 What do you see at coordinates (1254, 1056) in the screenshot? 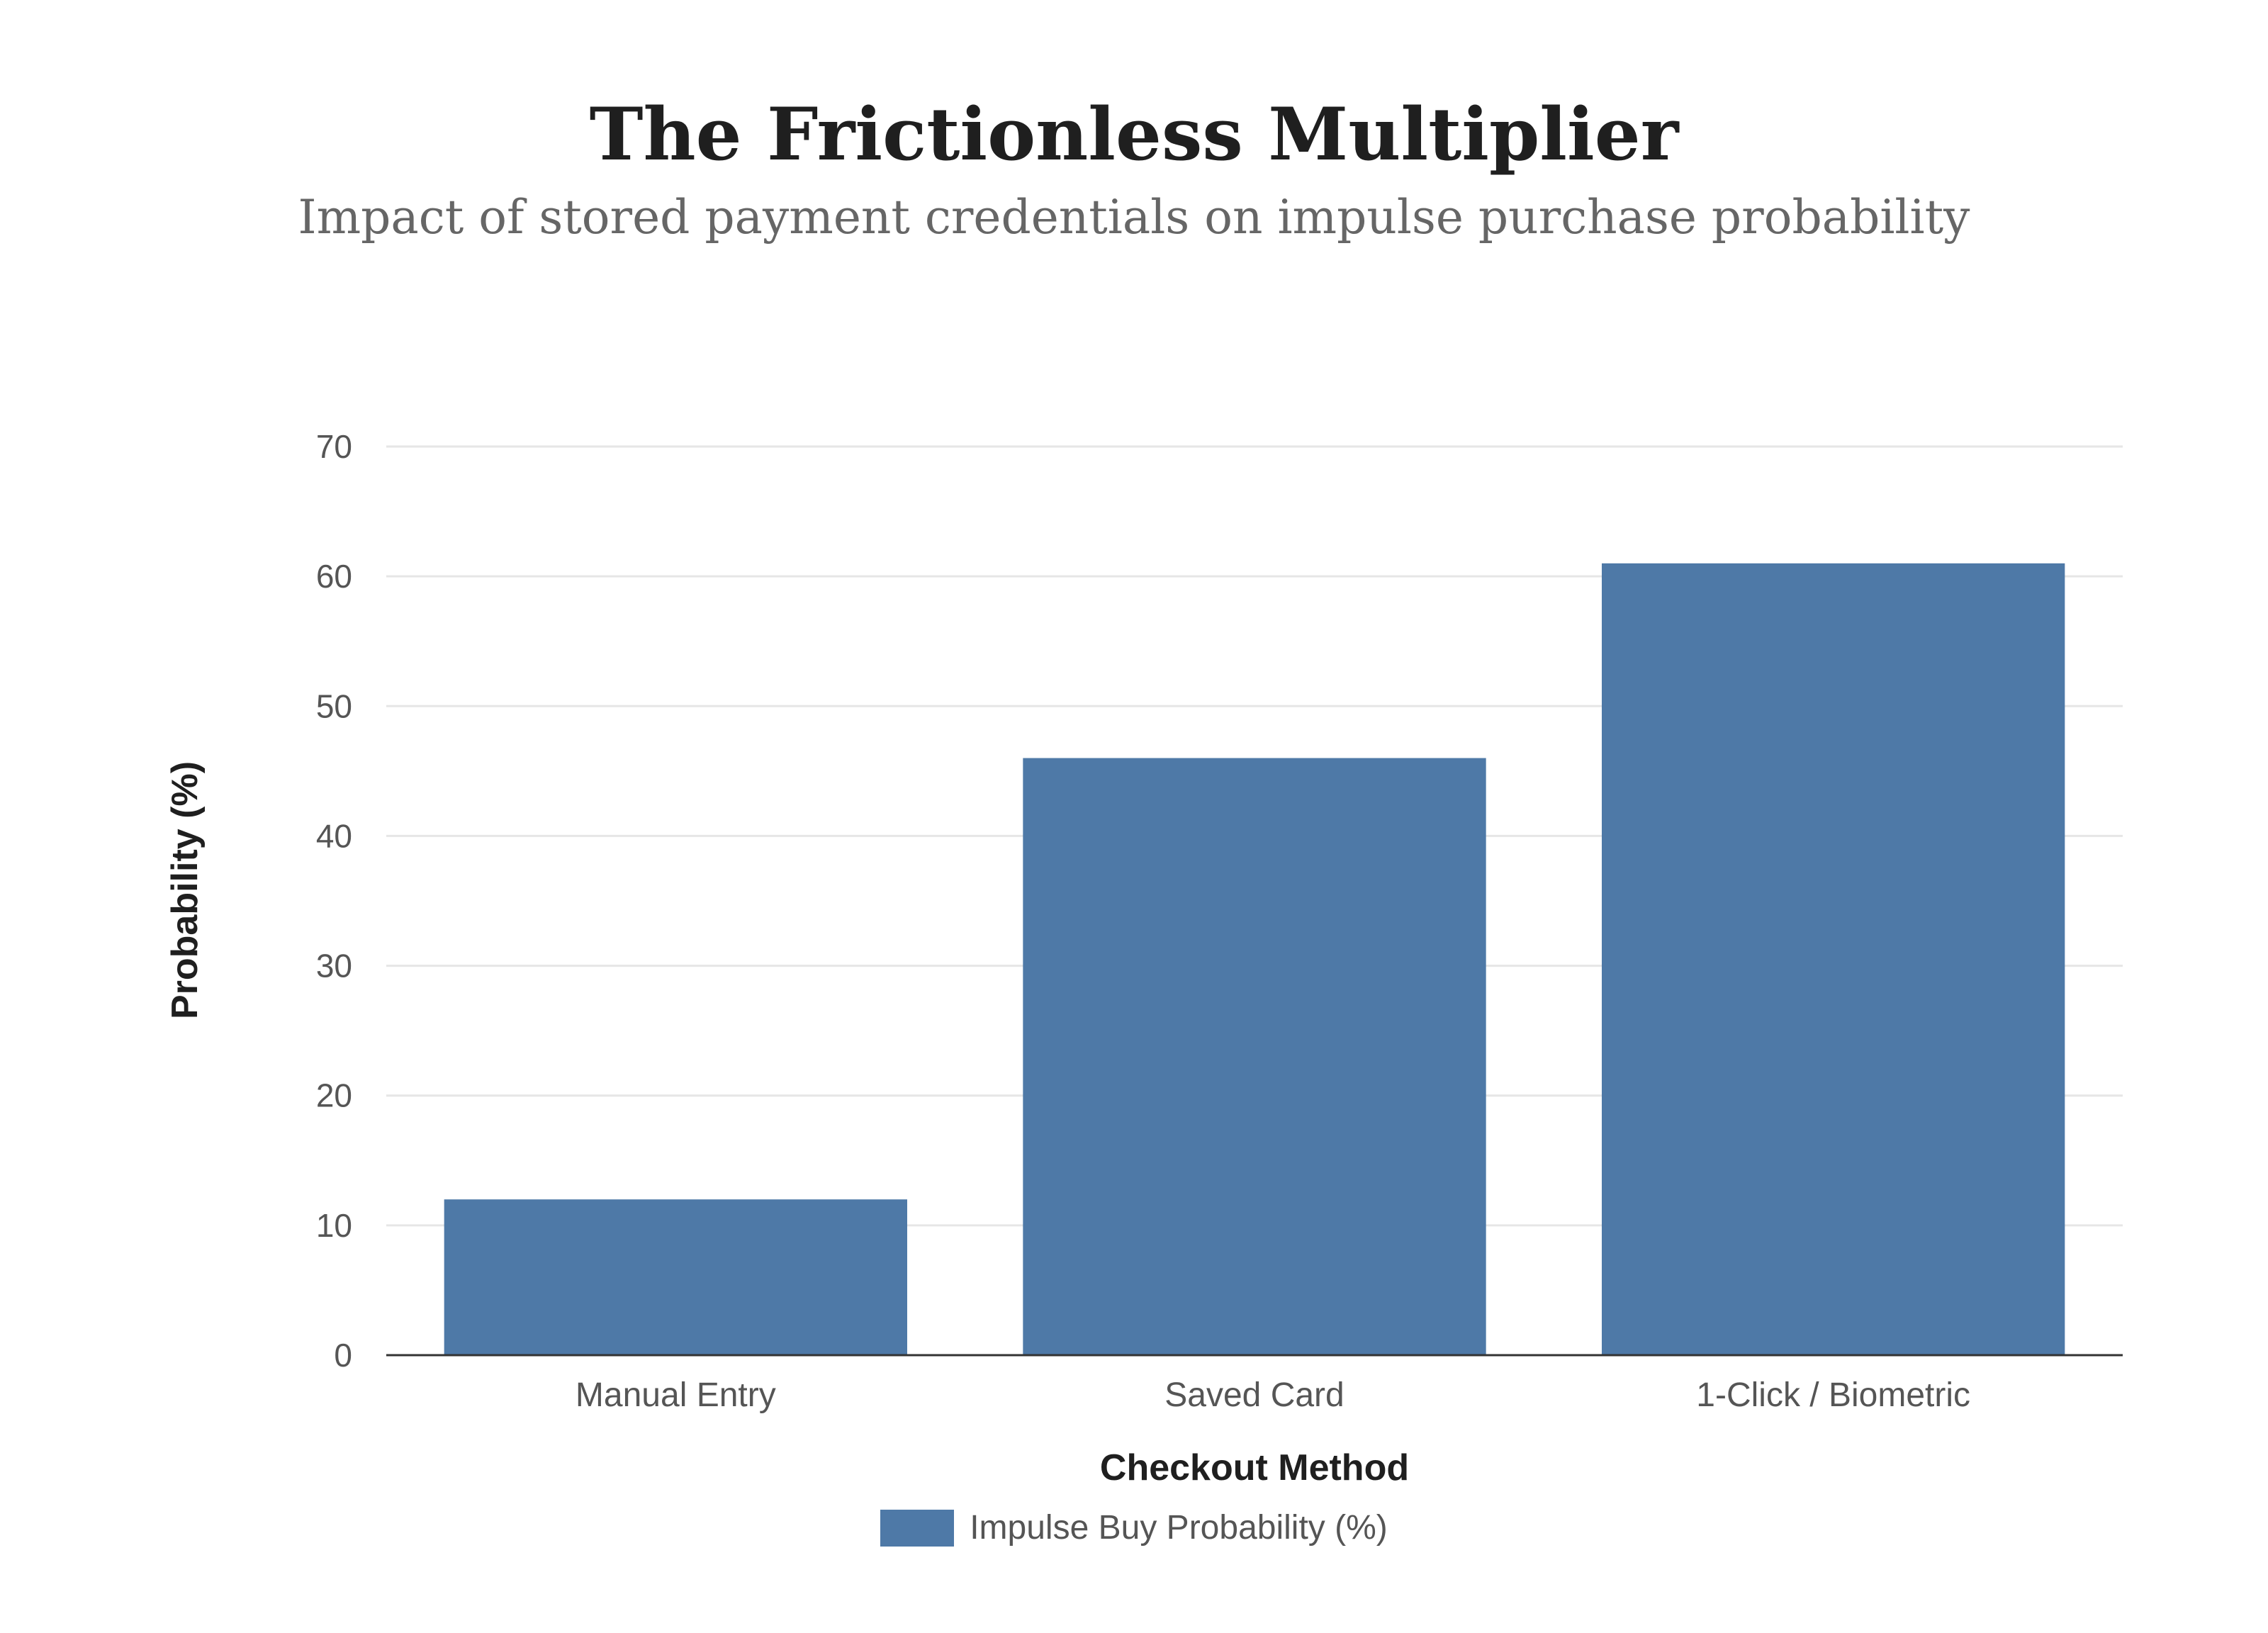
I see `bar-saved-card` at bounding box center [1254, 1056].